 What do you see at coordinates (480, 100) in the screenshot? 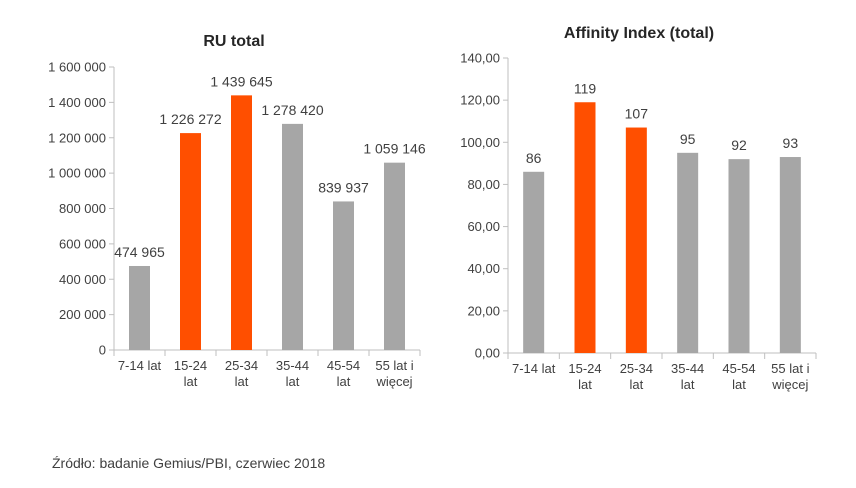
I see `y-tick-label: 120,00` at bounding box center [480, 100].